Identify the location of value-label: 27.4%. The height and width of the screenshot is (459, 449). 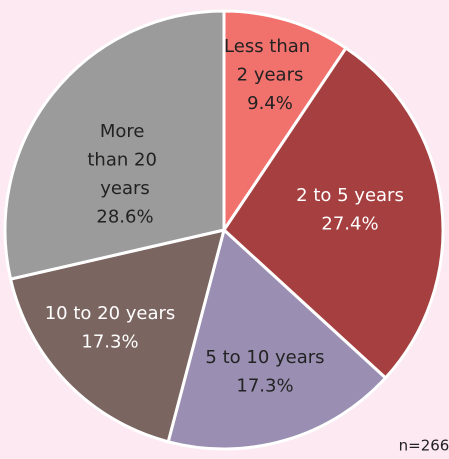
(349, 224).